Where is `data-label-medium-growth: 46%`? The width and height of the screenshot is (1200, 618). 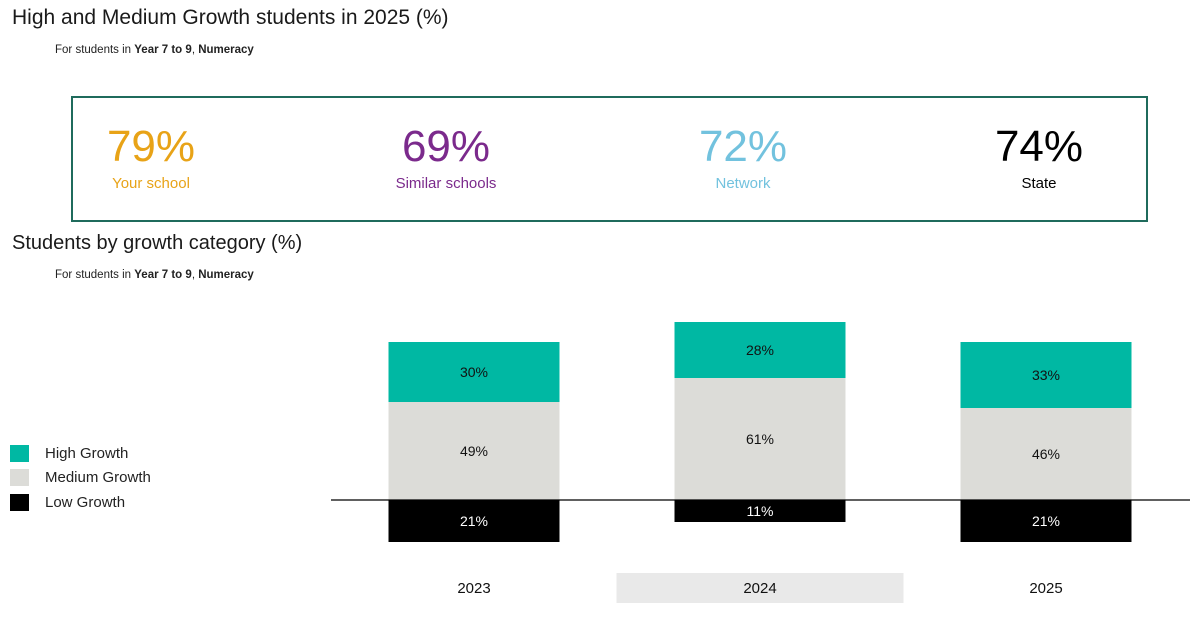 data-label-medium-growth: 46% is located at coordinates (1046, 454).